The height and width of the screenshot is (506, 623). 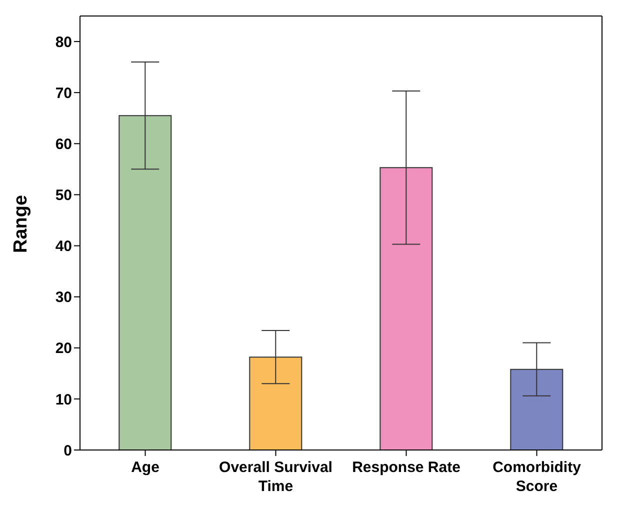 What do you see at coordinates (63, 42) in the screenshot?
I see `y-tick-label: 80` at bounding box center [63, 42].